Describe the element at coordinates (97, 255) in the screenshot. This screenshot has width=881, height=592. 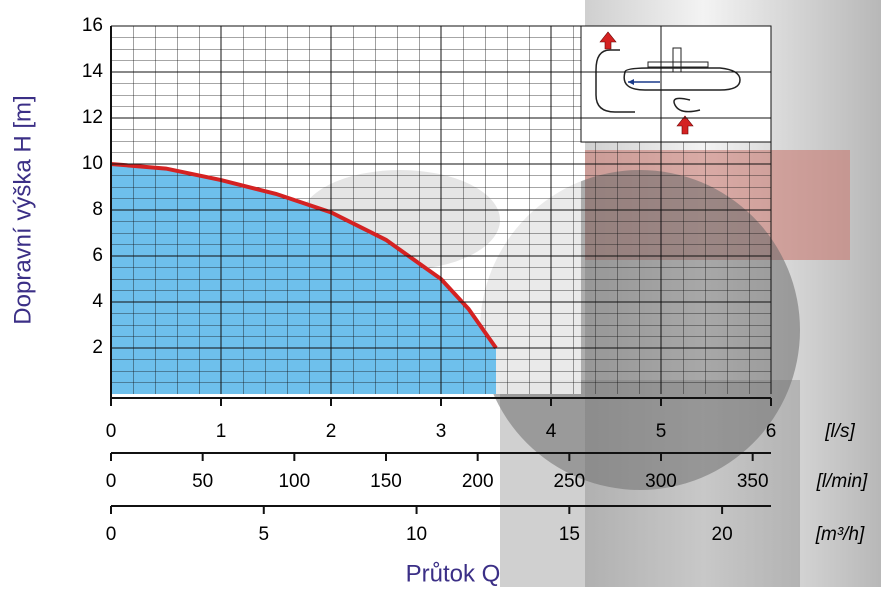
I see `y-tick-label: 6` at that location.